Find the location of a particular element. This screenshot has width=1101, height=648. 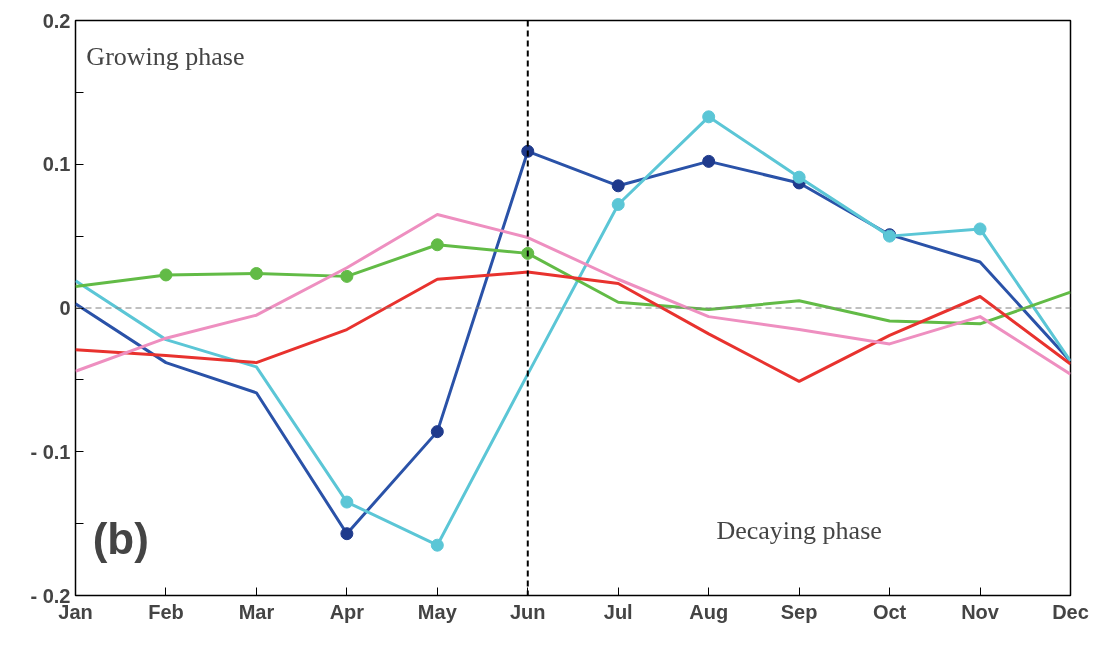

annotation: Growing phase is located at coordinates (165, 56).